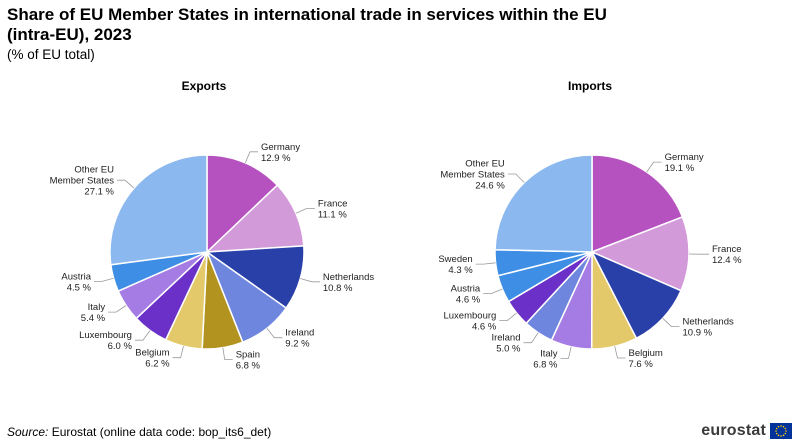 The width and height of the screenshot is (800, 446). What do you see at coordinates (338, 288) in the screenshot?
I see `exports-value-netherlands: 10.8 %` at bounding box center [338, 288].